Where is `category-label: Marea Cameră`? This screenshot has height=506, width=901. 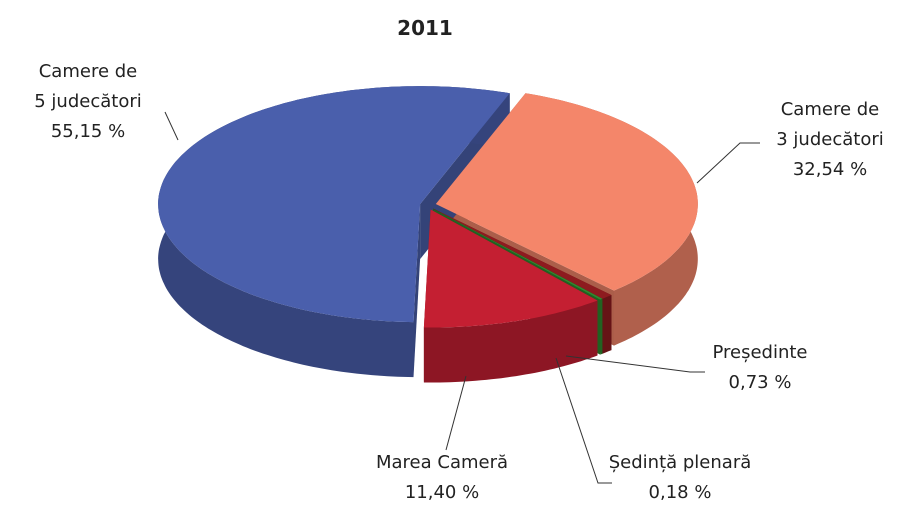 category-label: Marea Cameră is located at coordinates (442, 462).